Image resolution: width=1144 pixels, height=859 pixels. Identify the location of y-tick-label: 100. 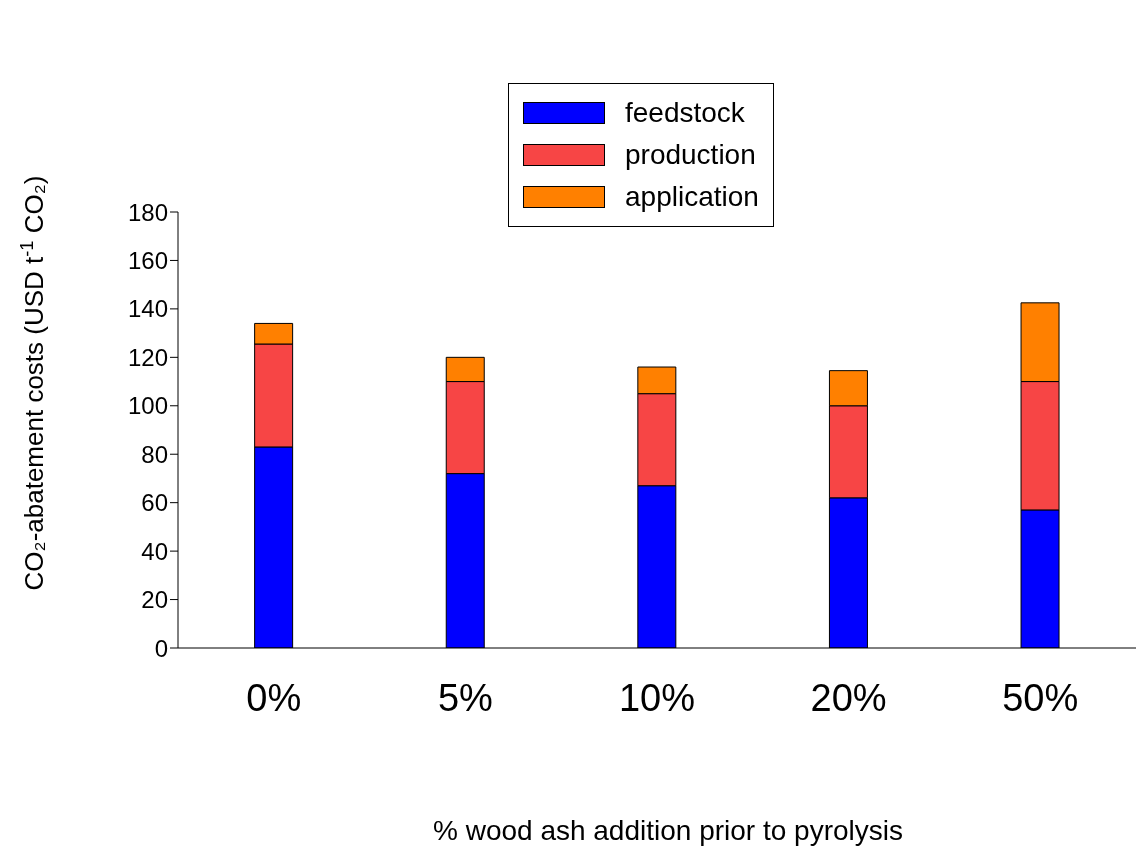
(147, 406).